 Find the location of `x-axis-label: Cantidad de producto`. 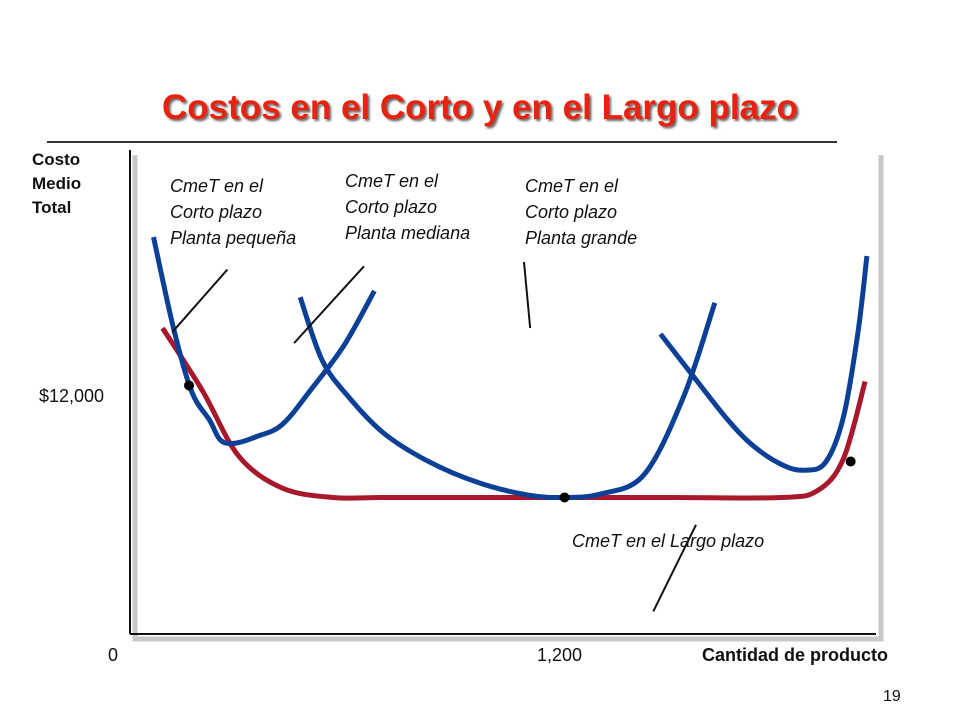

x-axis-label: Cantidad de producto is located at coordinates (795, 655).